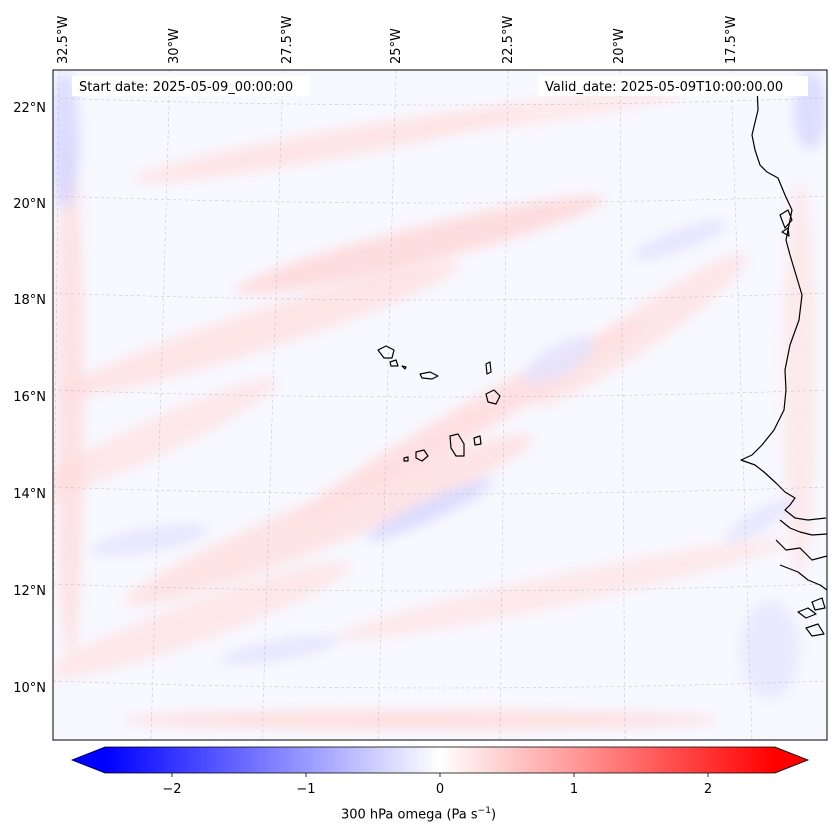 This screenshot has height=839, width=837. What do you see at coordinates (171, 789) in the screenshot?
I see `colorbar-tick-label: −2` at bounding box center [171, 789].